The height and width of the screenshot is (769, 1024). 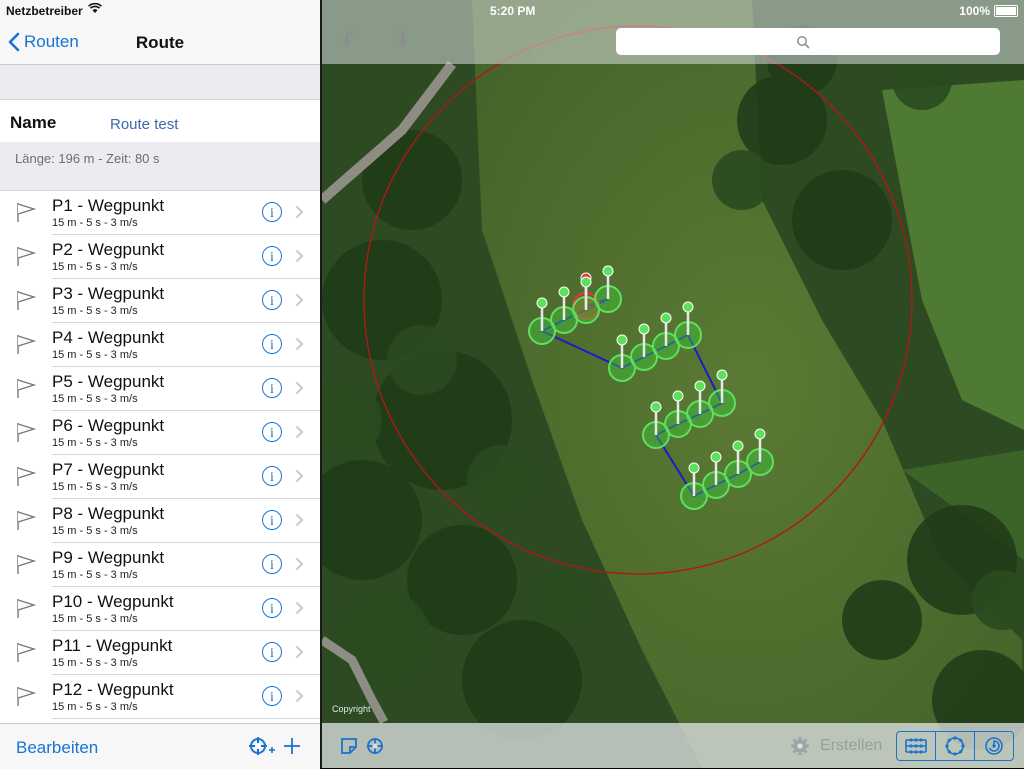 I want to click on route-summary: Länge: 196 m - Zeit: 80 s, so click(x=87, y=158).